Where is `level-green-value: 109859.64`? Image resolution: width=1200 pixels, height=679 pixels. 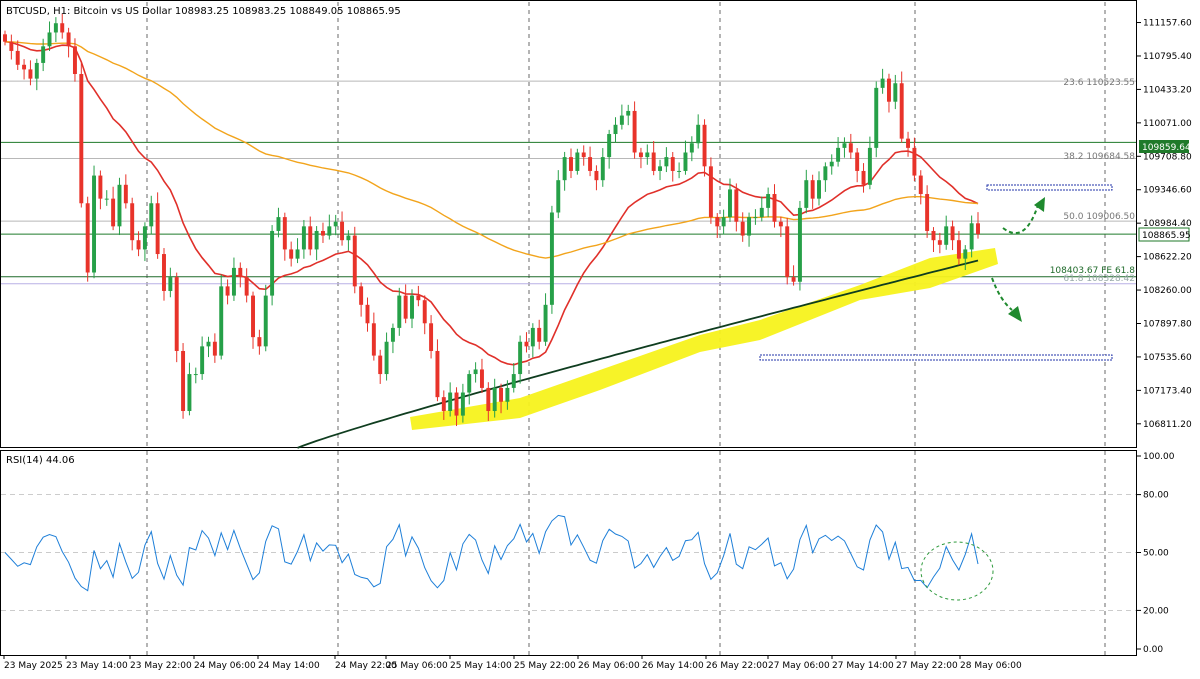
level-green-value: 109859.64 is located at coordinates (1166, 148).